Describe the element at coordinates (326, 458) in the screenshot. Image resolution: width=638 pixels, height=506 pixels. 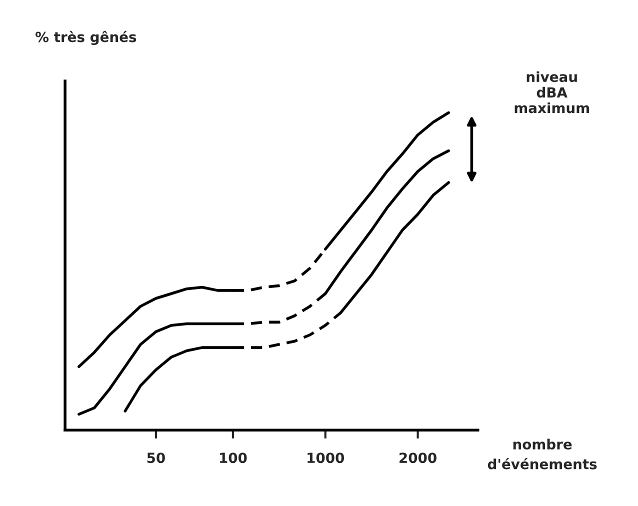
I see `x-tick-label: 1000` at that location.